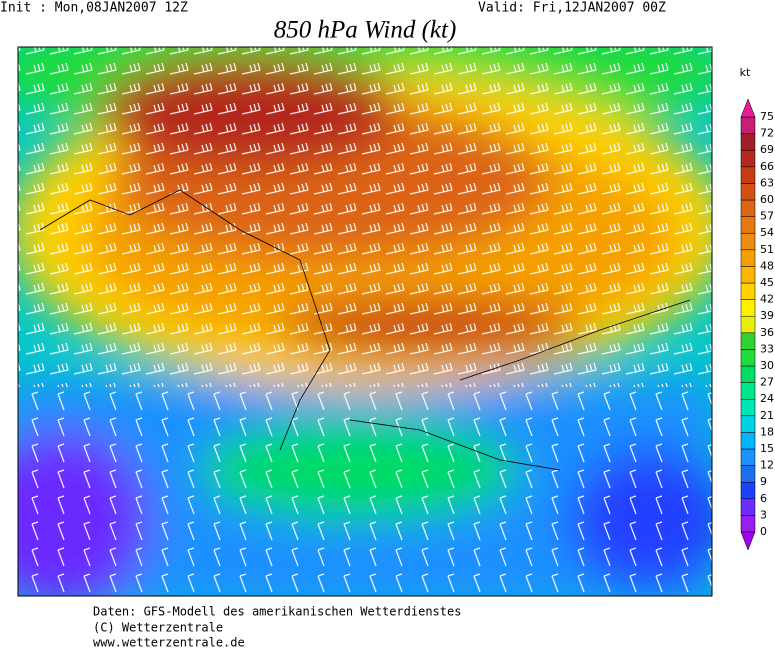  I want to click on legend-tick-label: 27, so click(767, 382).